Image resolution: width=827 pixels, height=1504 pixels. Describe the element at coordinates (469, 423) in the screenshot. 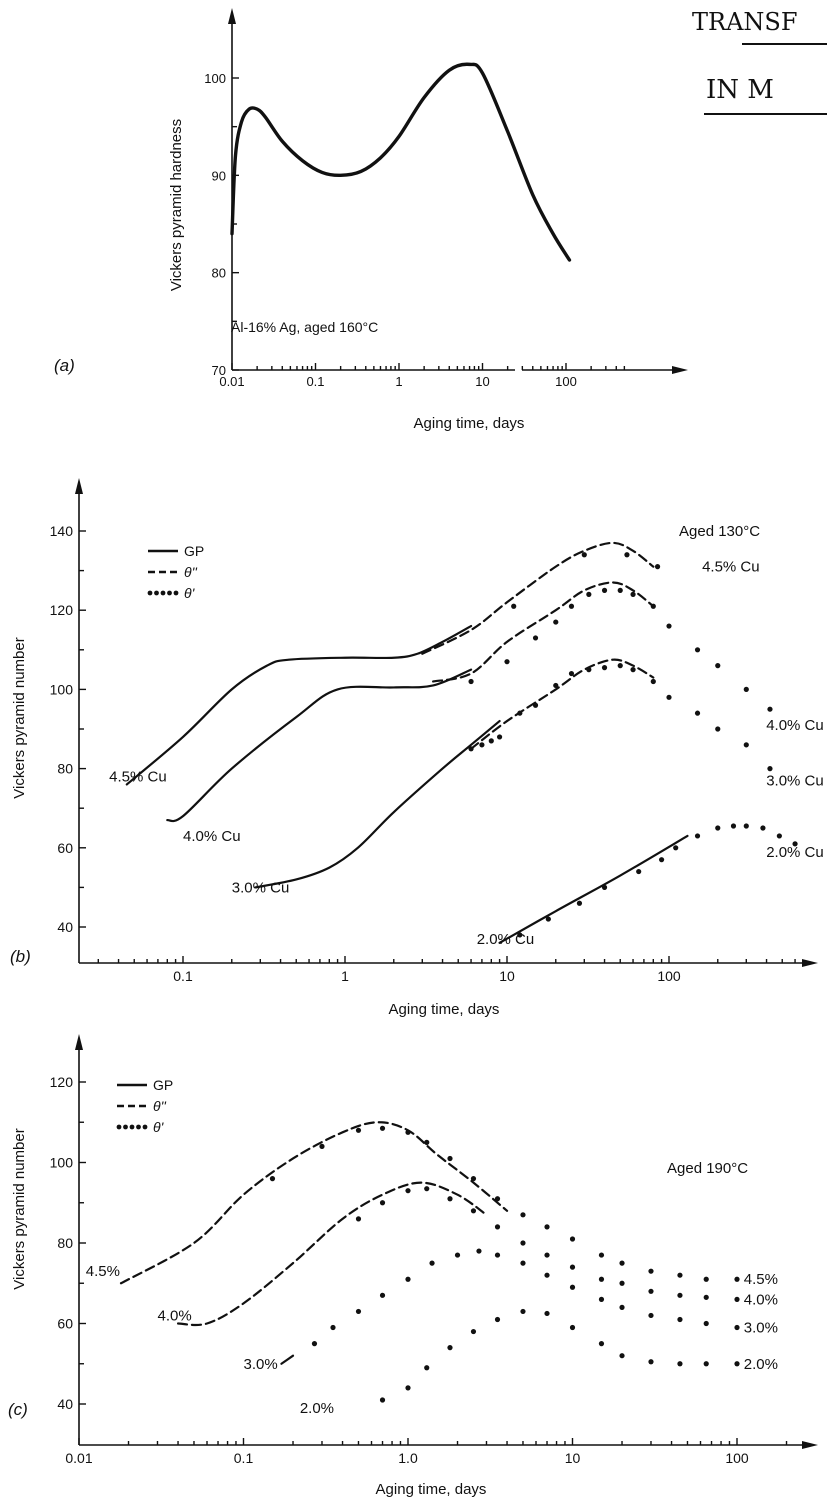

I see `x-axis-label-a: Aging time, days` at that location.